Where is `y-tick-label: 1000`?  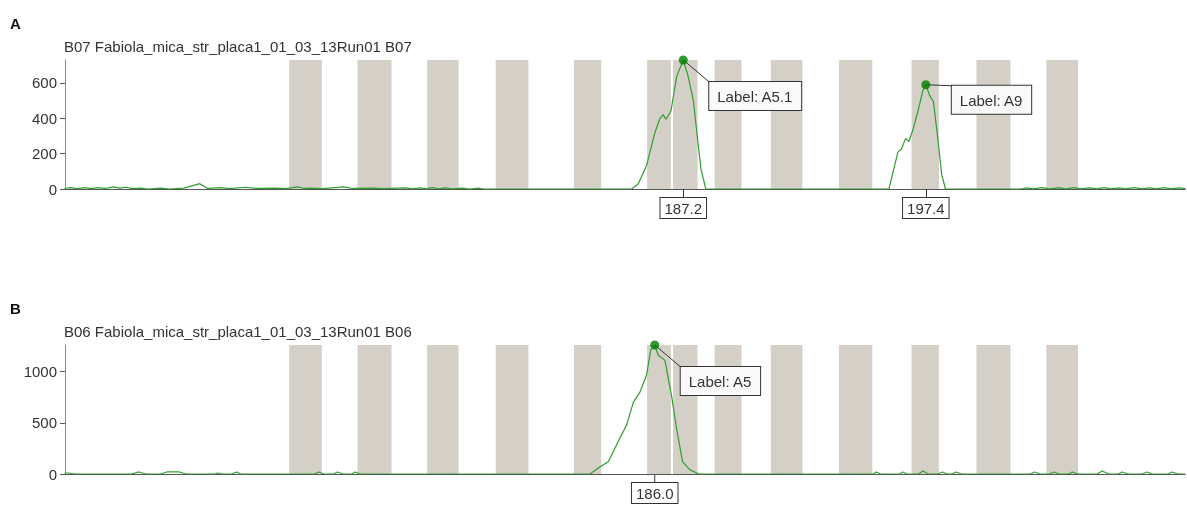
y-tick-label: 1000 is located at coordinates (40, 372).